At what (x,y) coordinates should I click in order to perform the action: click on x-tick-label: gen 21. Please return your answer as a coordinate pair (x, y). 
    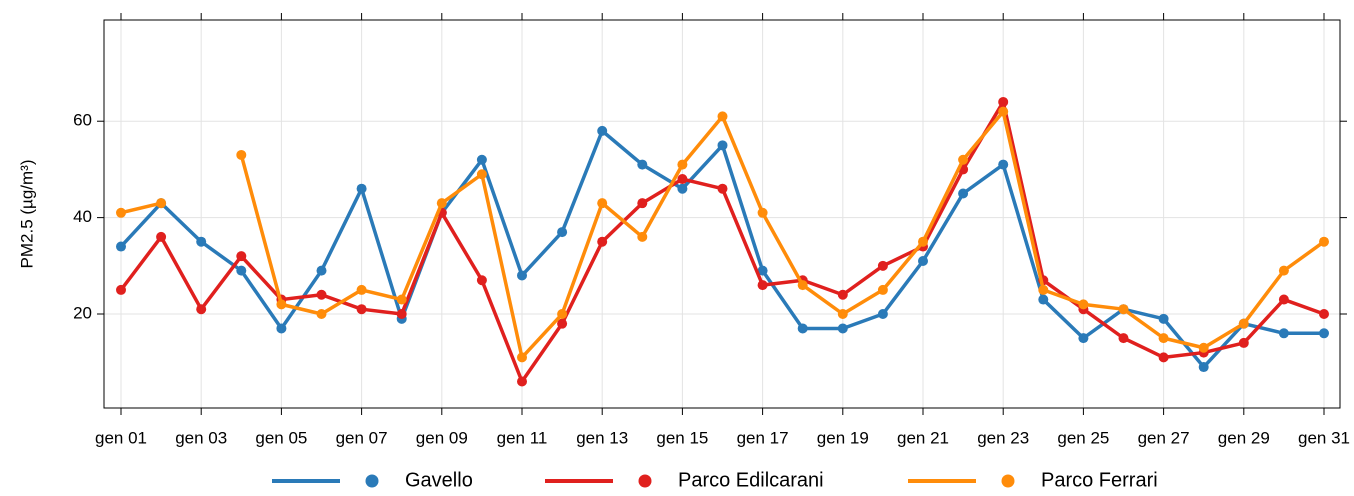
    Looking at the image, I should click on (923, 437).